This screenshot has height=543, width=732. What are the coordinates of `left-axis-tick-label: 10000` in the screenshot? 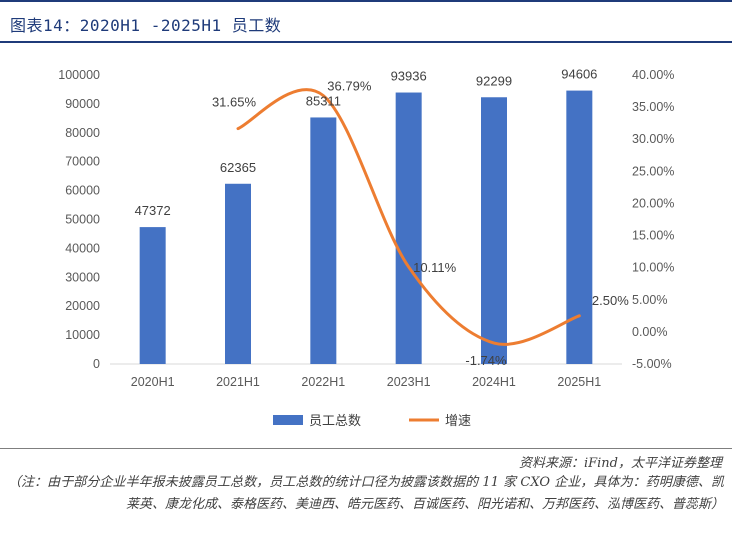 It's located at (82, 335).